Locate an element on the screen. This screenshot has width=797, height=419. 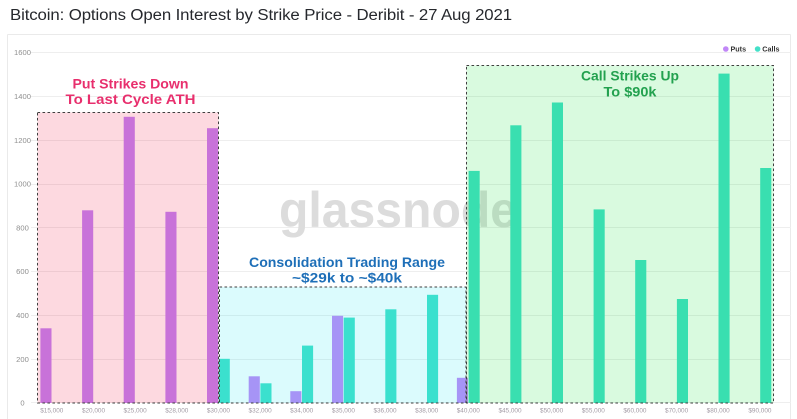
svg-text: 600 is located at coordinates (22, 271).